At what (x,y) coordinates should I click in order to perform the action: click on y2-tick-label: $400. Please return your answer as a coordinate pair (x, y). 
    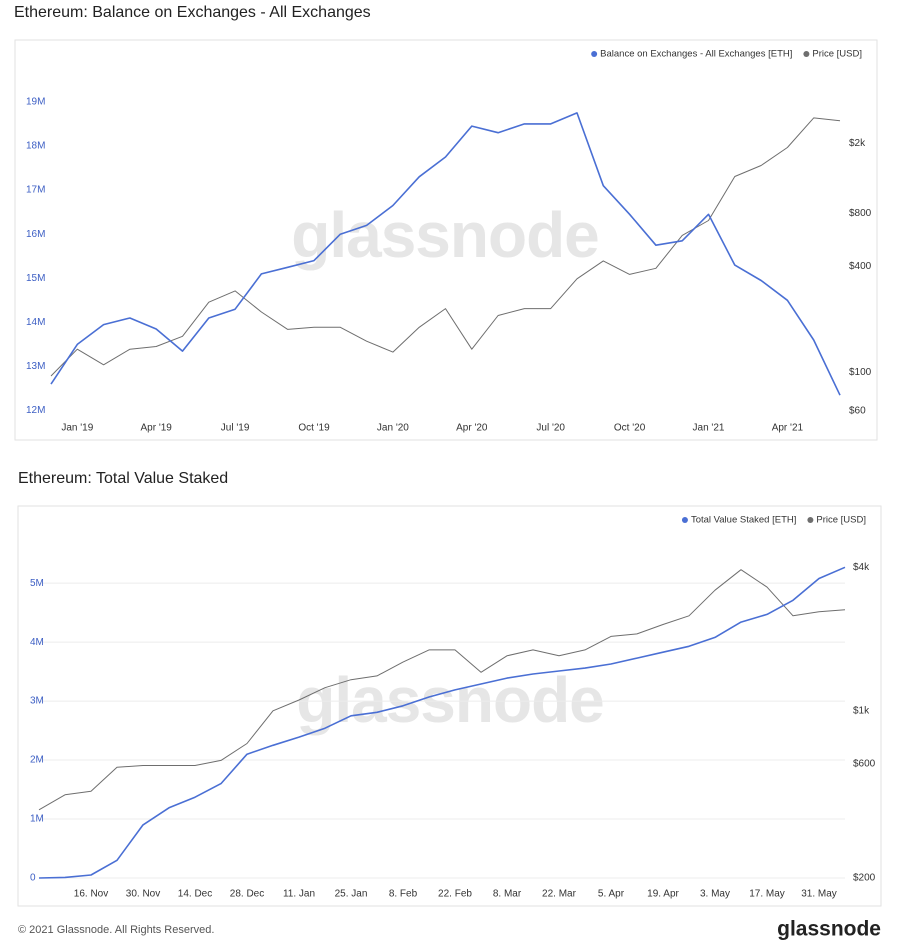
    Looking at the image, I should click on (860, 266).